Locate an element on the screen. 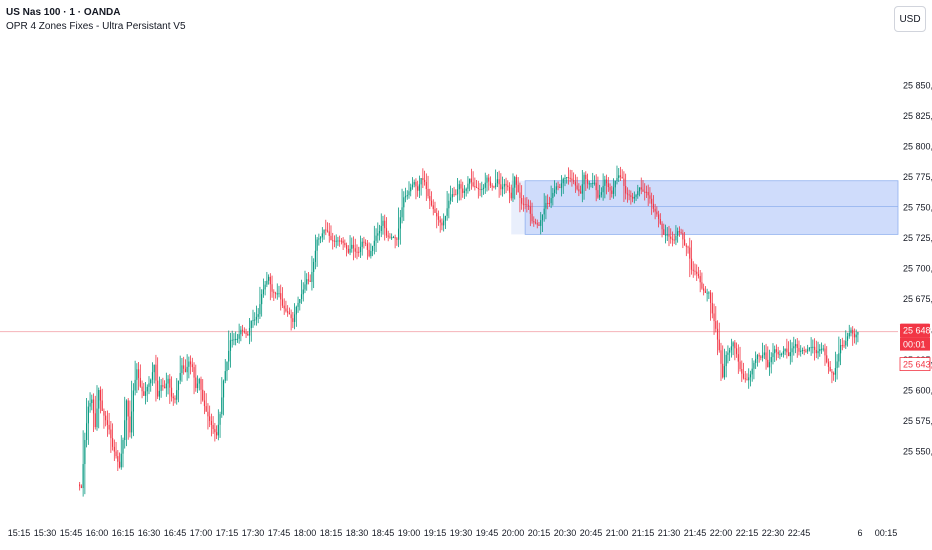  secondary-price-label: 25 643,0 is located at coordinates (917, 365).